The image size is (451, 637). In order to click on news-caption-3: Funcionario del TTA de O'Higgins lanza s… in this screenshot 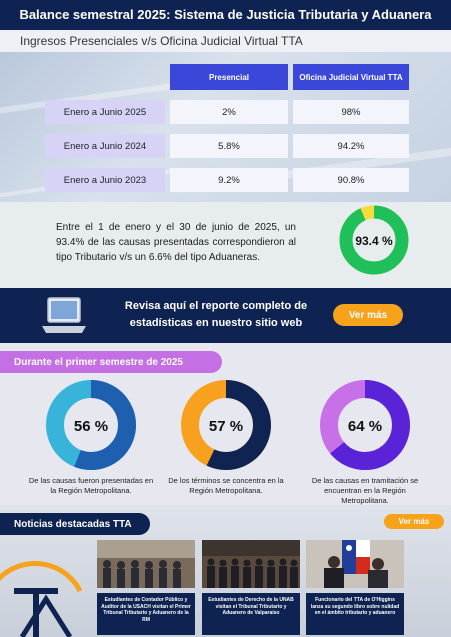, I will do `click(355, 614)`.